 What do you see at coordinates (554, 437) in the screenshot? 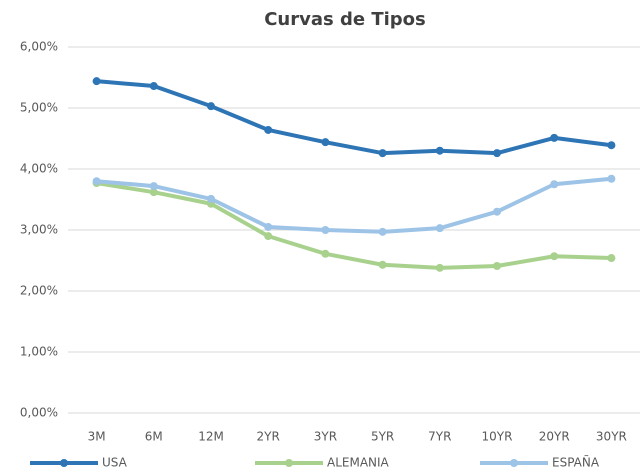
I see `x-tick-label: 20YR` at bounding box center [554, 437].